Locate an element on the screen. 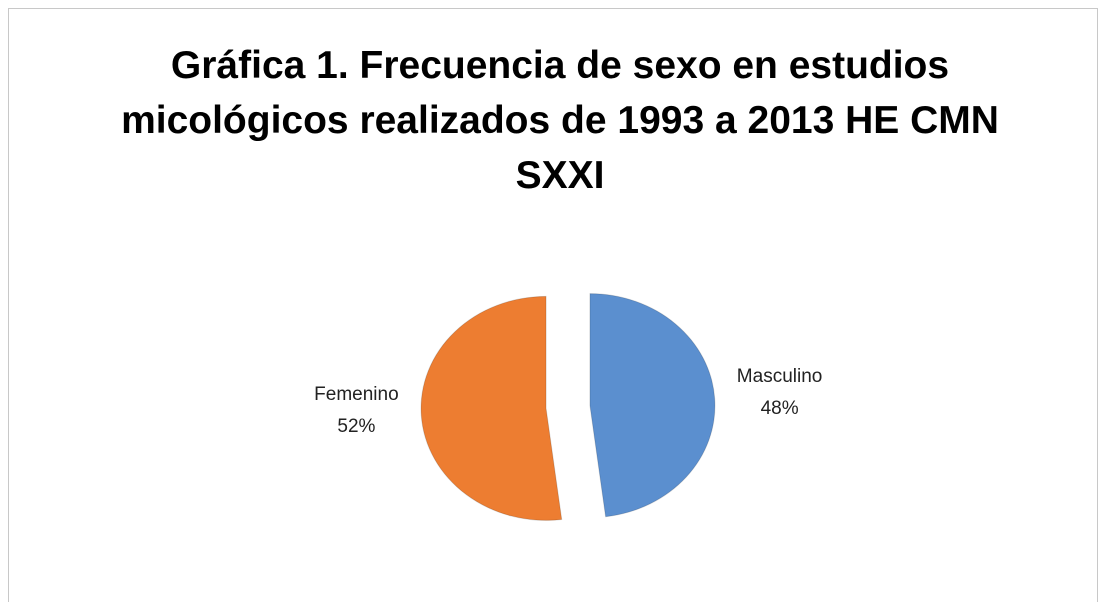  slice-value-label: 52% is located at coordinates (356, 426).